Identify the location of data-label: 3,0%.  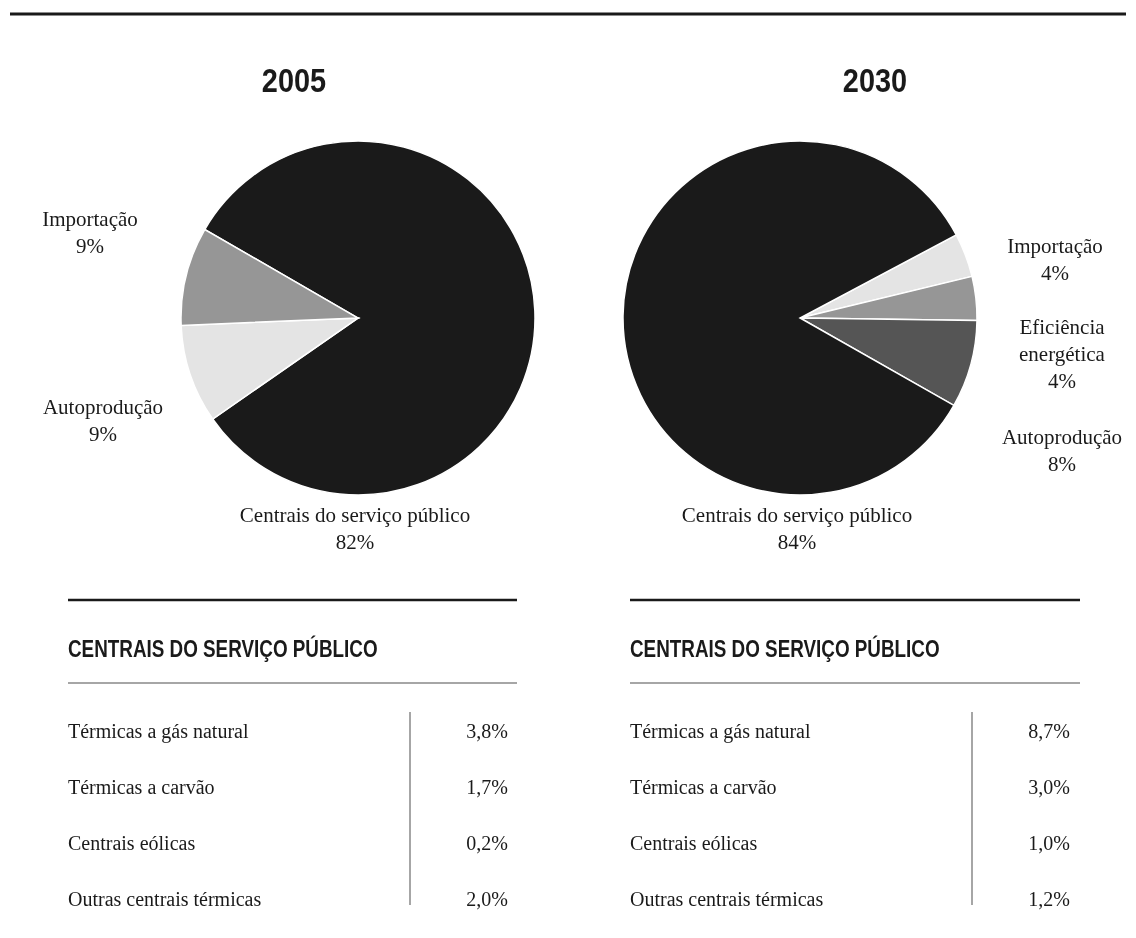
(1049, 787).